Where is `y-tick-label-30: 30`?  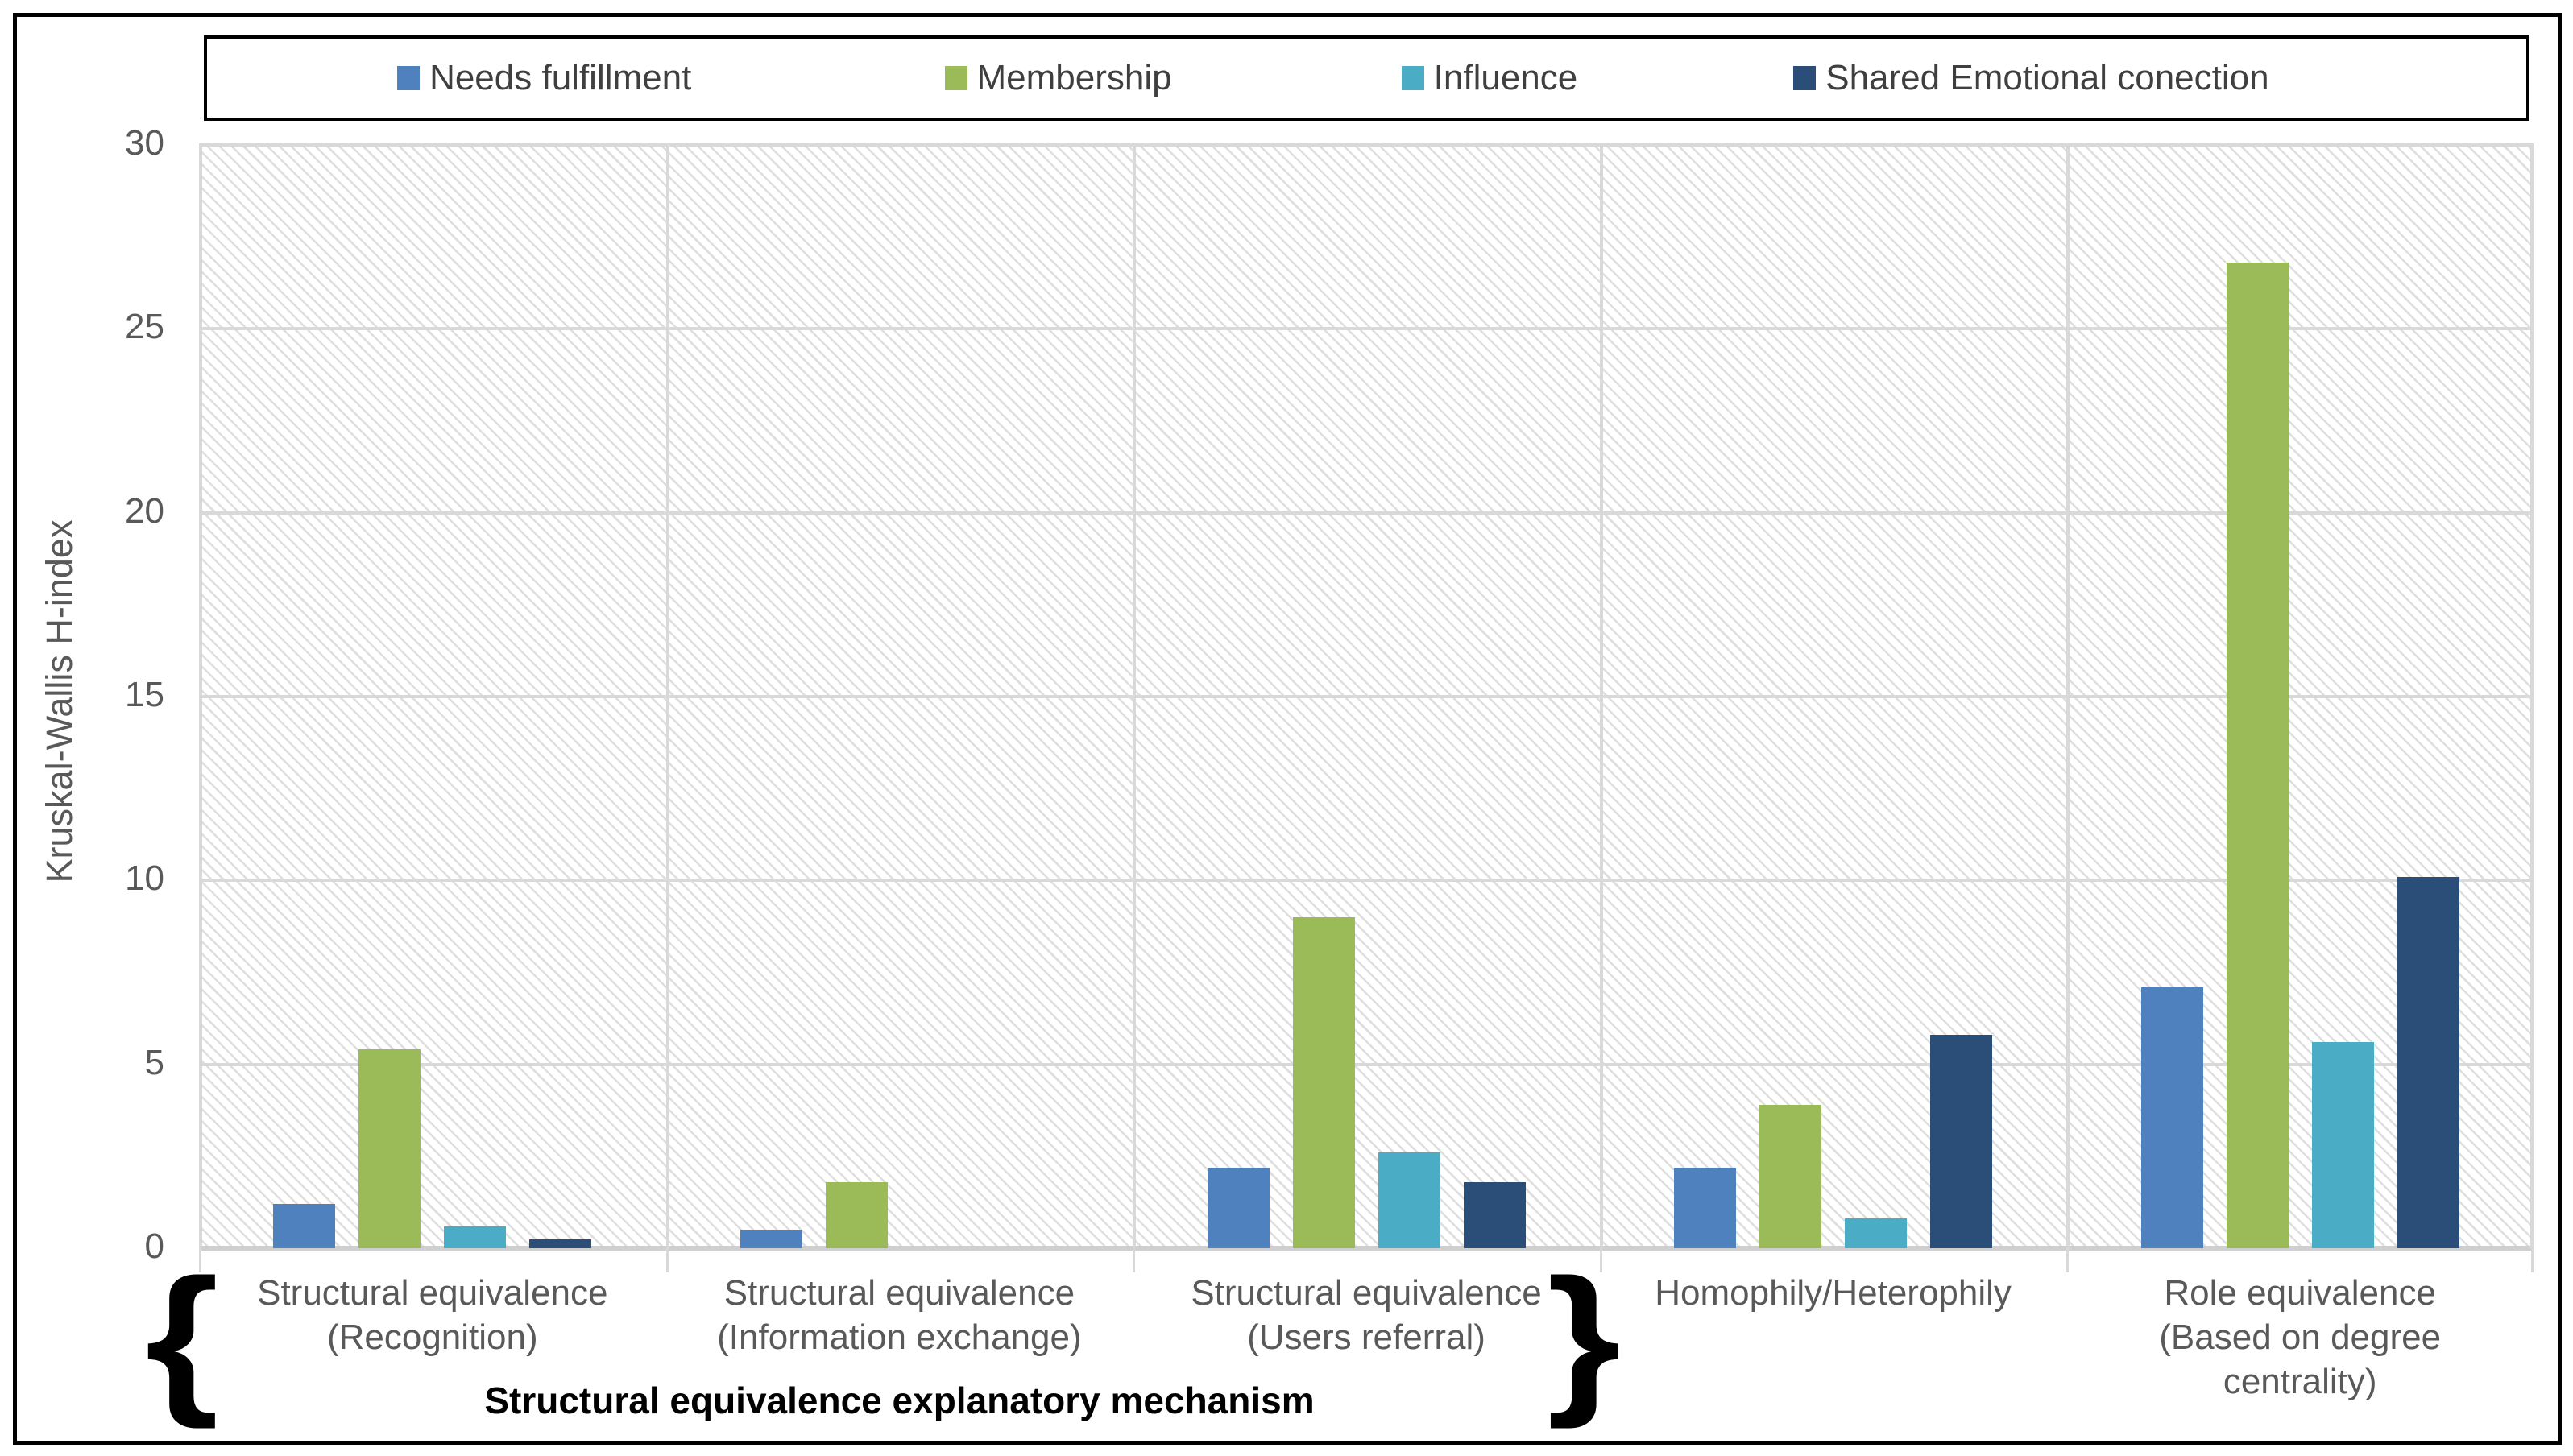
y-tick-label-30: 30 is located at coordinates (144, 143).